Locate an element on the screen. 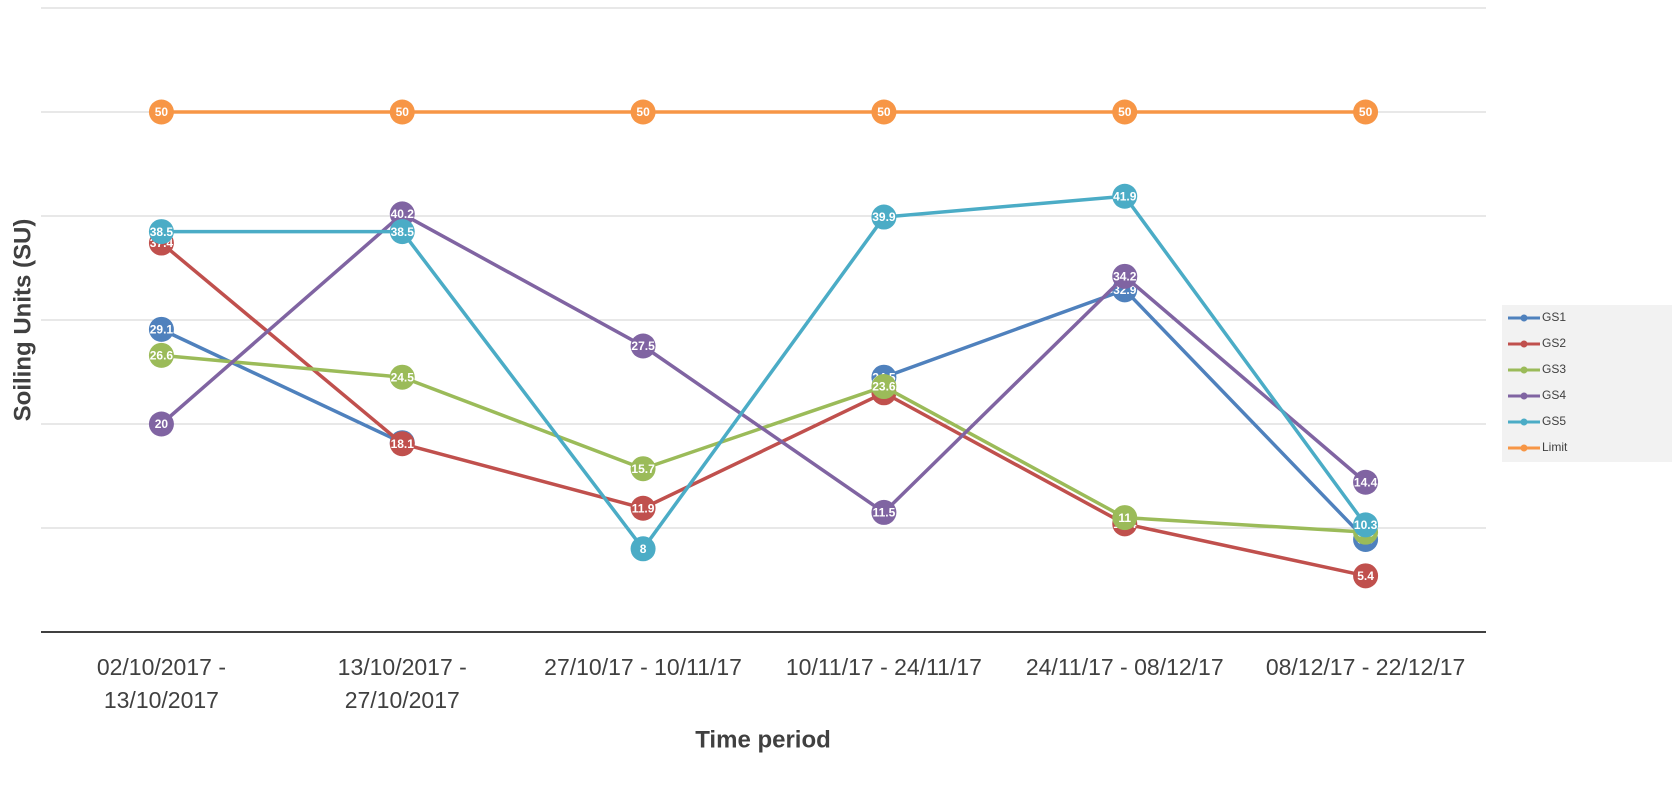  data-label: 5.4 is located at coordinates (1365, 576).